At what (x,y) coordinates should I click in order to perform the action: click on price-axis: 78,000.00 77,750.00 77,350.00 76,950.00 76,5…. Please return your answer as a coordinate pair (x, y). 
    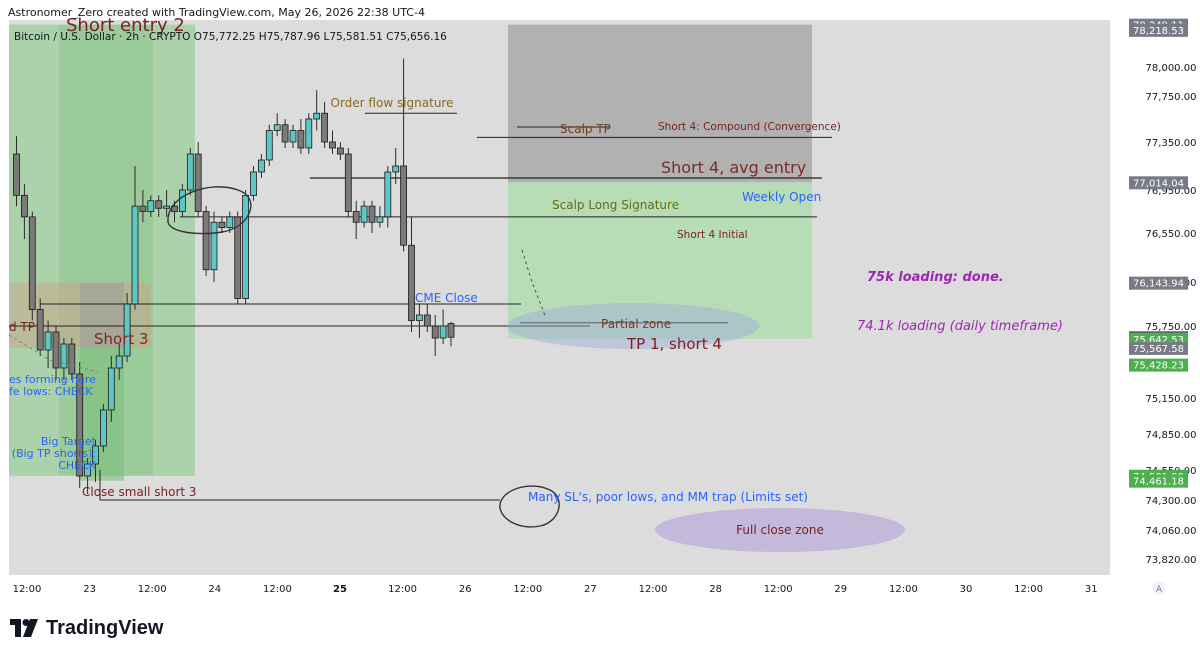
    Looking at the image, I should click on (1153, 297).